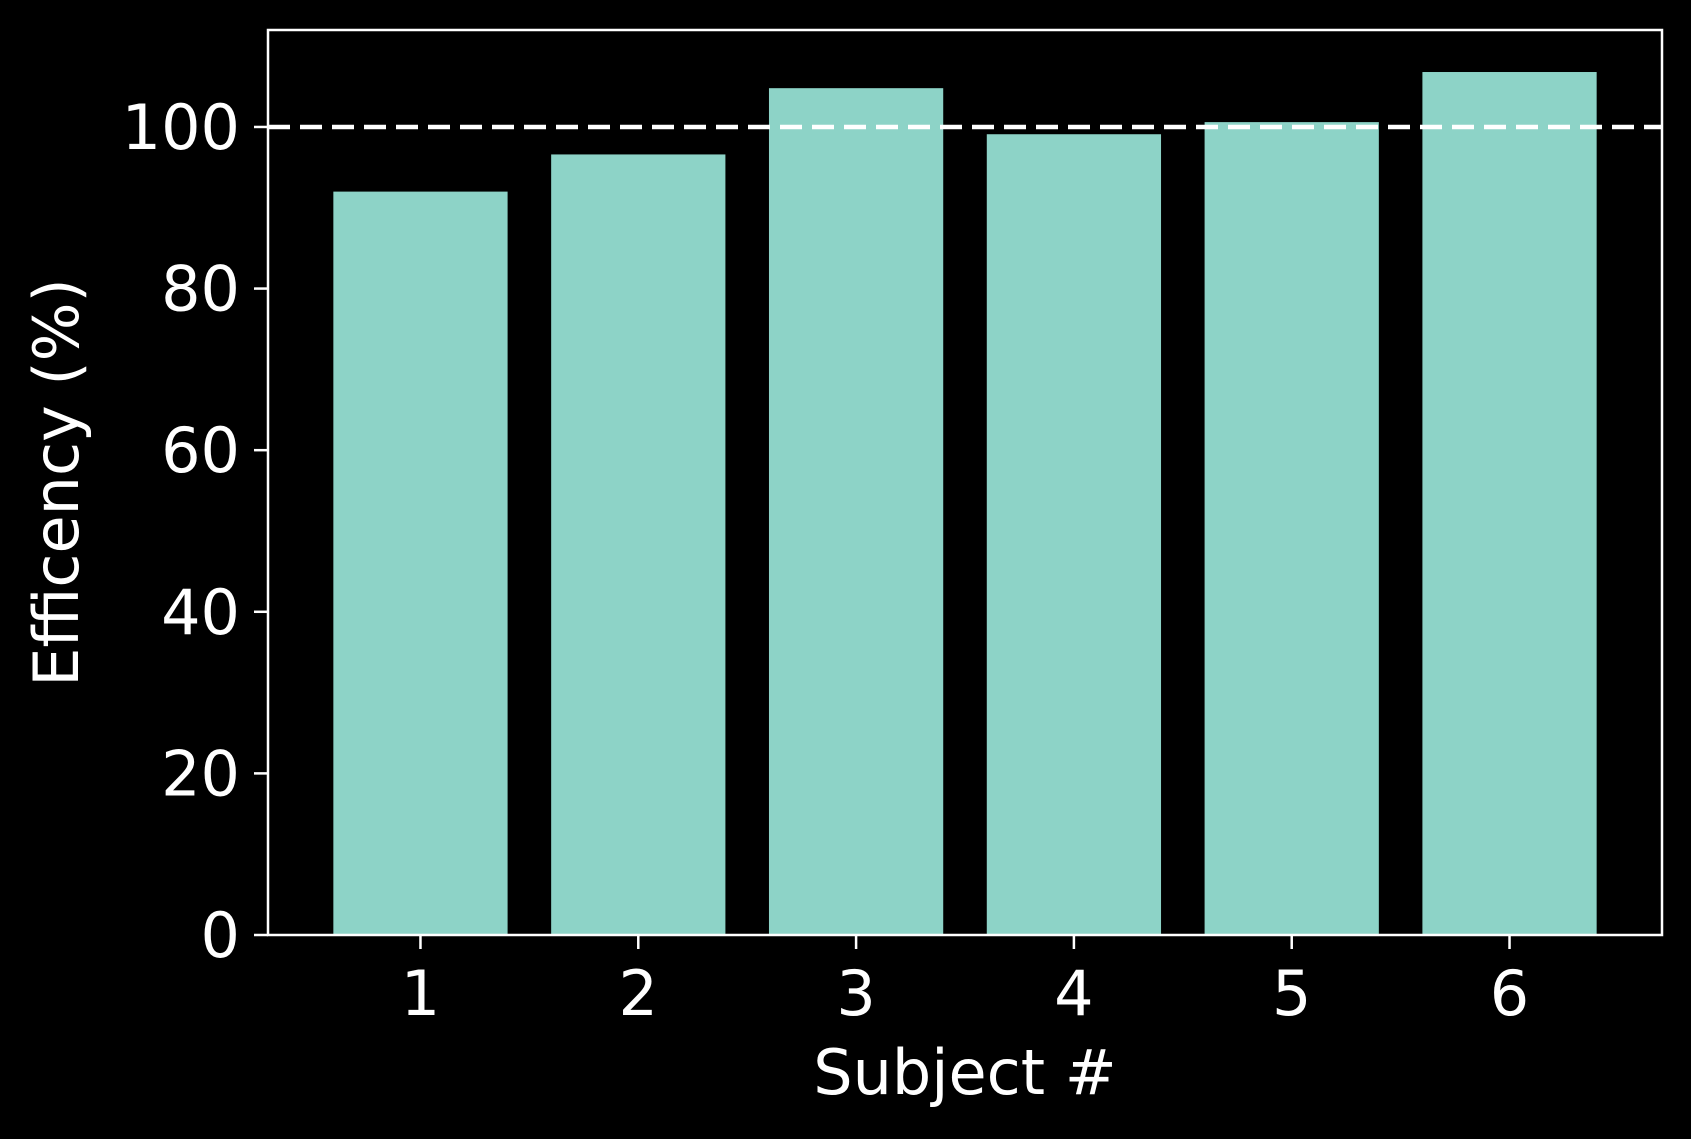 This screenshot has width=1691, height=1139. Describe the element at coordinates (638, 993) in the screenshot. I see `x-tick-label: 2` at that location.